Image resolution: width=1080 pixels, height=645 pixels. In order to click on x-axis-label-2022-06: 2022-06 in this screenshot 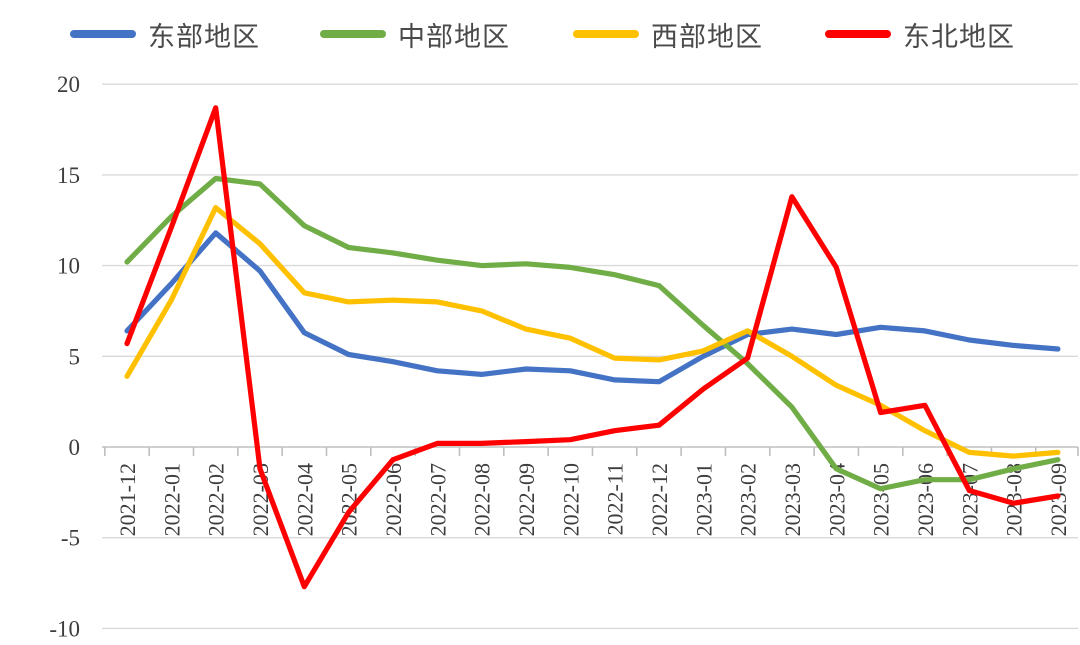, I will do `click(393, 499)`.